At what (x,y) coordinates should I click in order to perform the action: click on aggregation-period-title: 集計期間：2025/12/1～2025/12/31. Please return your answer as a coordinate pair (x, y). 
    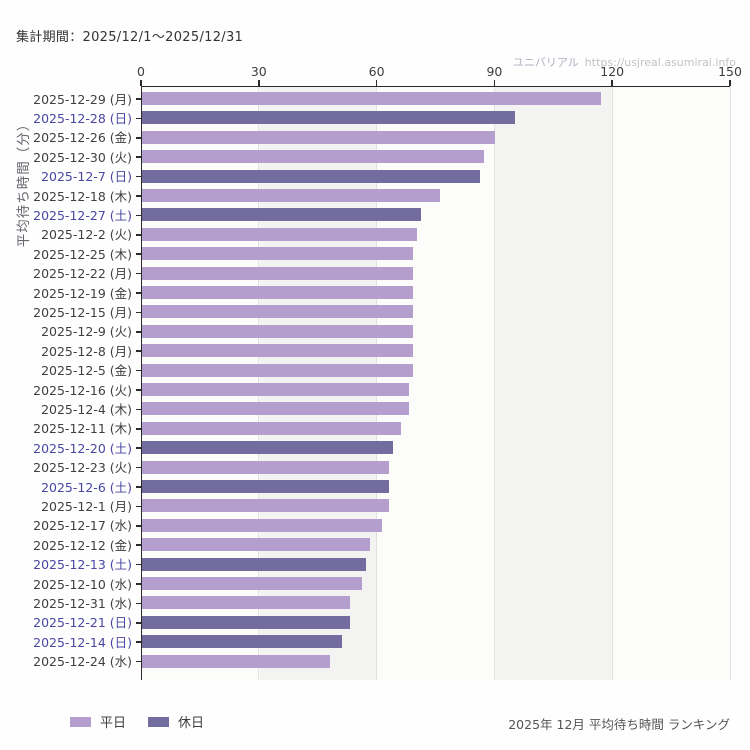
    Looking at the image, I should click on (130, 37).